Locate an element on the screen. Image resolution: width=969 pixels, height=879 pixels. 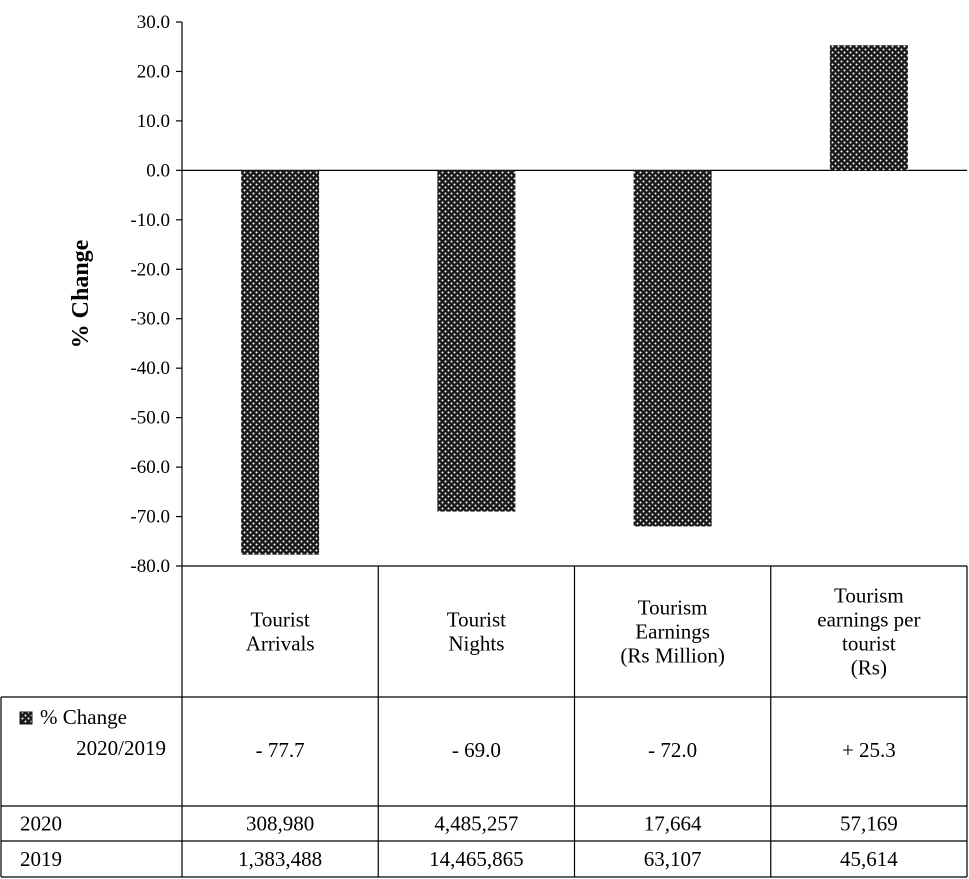
data-label: - 72.0 is located at coordinates (672, 750).